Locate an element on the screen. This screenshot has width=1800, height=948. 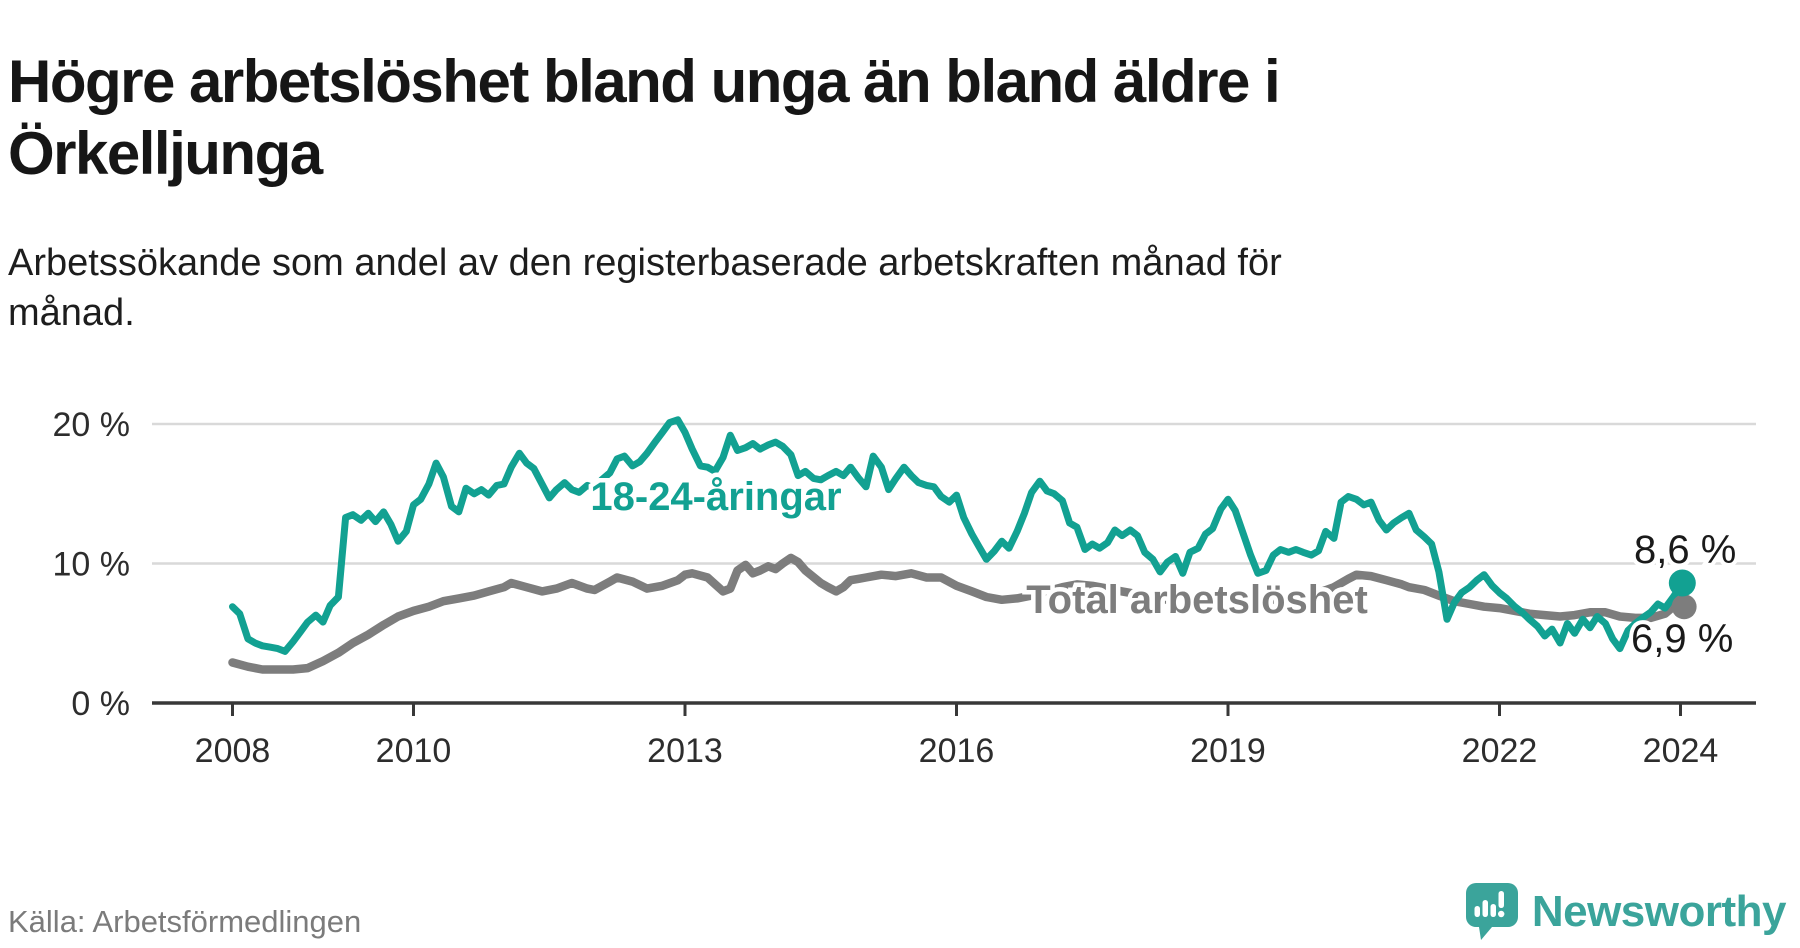
y-tick-label: 10 % is located at coordinates (92, 565).